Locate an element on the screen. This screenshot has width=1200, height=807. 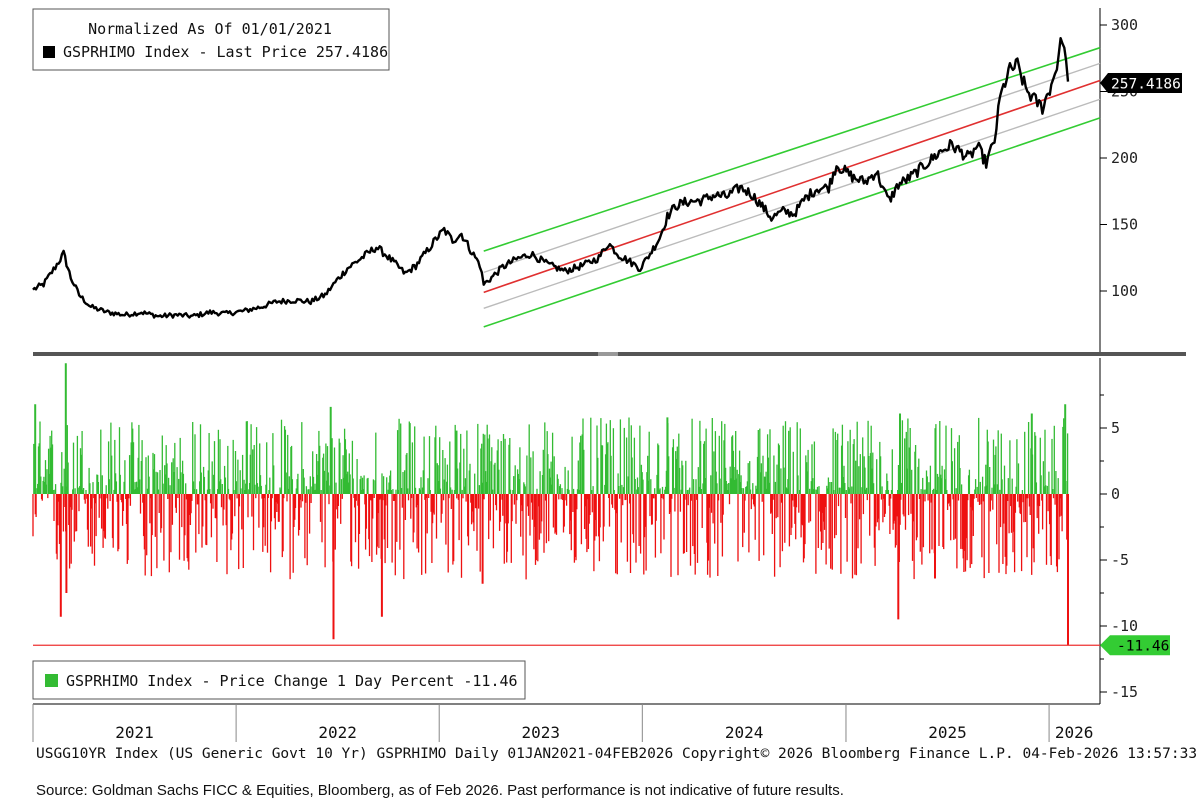
time-axis: 2021 2022 2023 2024 2025 2026 is located at coordinates (566, 722).